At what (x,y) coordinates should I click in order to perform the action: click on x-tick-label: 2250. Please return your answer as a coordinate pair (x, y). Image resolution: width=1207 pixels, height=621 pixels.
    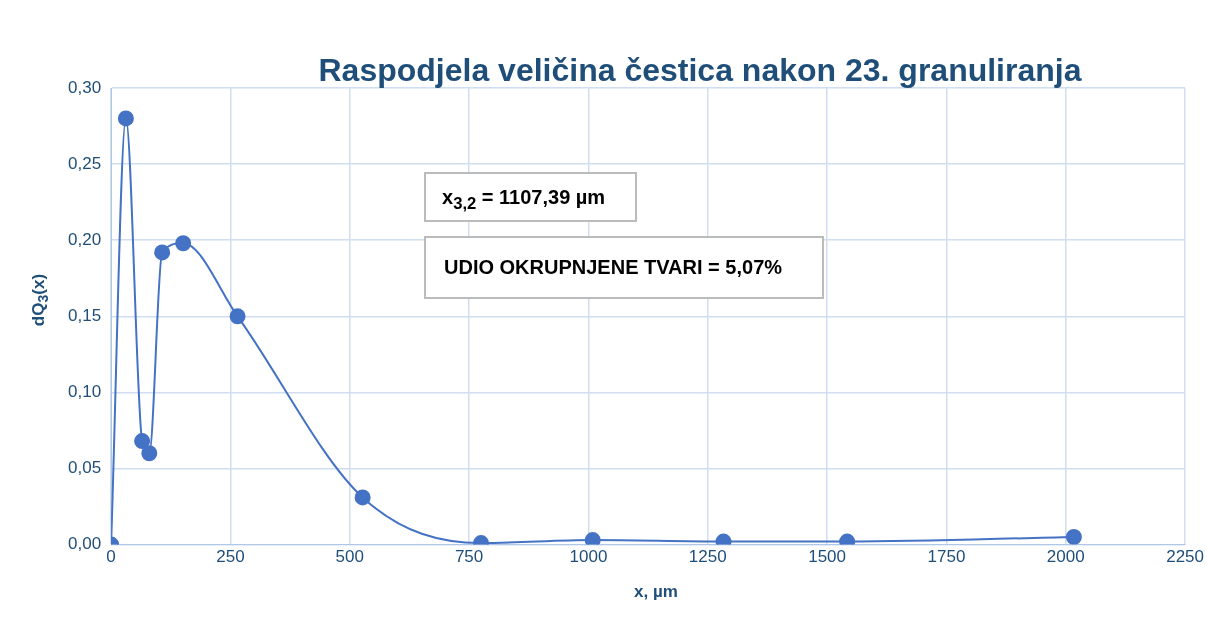
    Looking at the image, I should click on (1185, 557).